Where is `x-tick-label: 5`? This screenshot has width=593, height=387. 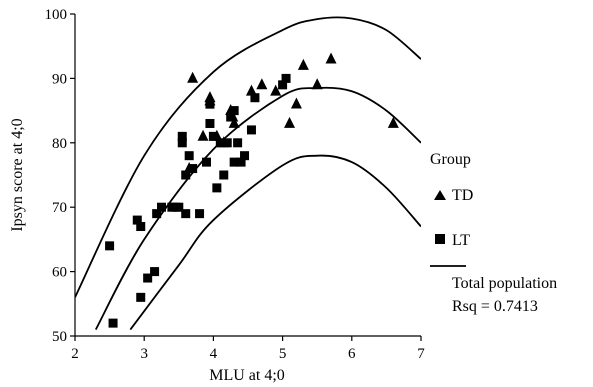
x-tick-label: 5 is located at coordinates (283, 354).